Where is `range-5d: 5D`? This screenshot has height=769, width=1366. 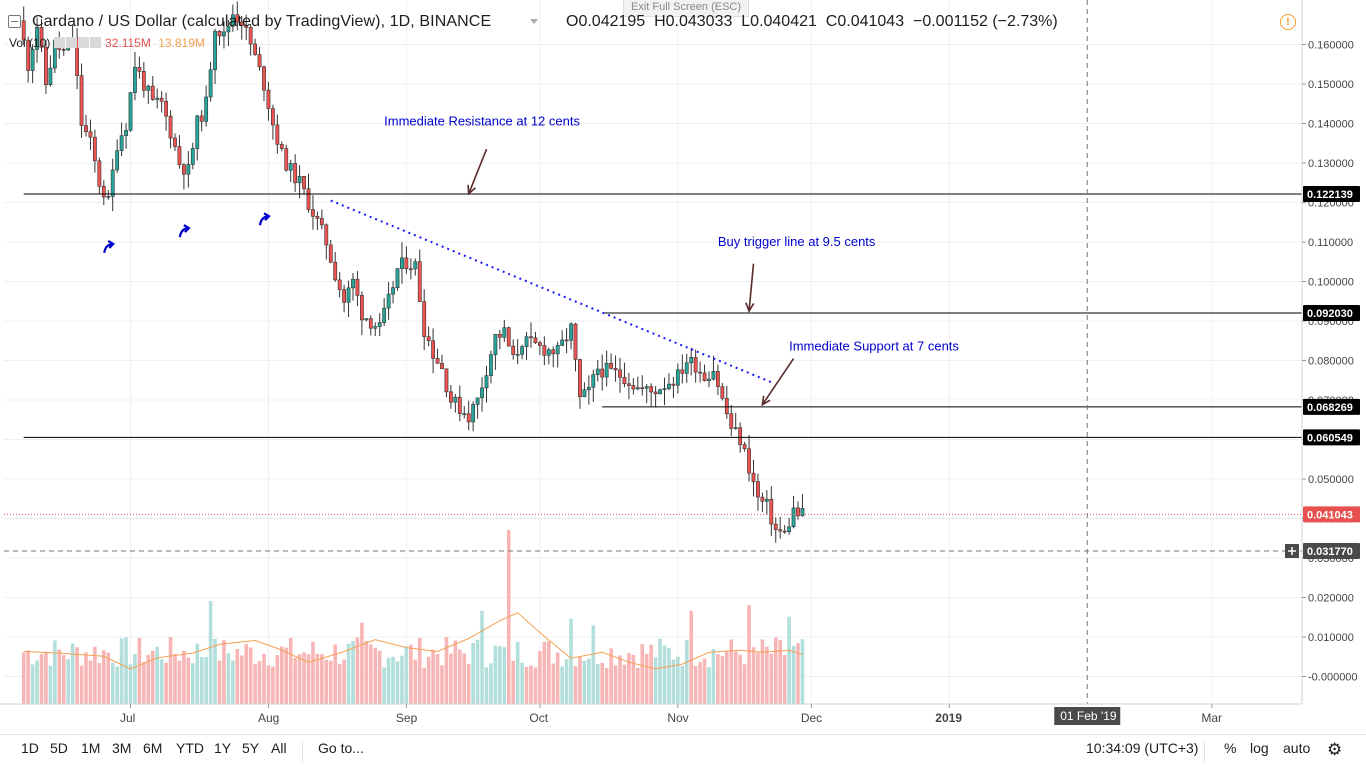 range-5d: 5D is located at coordinates (59, 748).